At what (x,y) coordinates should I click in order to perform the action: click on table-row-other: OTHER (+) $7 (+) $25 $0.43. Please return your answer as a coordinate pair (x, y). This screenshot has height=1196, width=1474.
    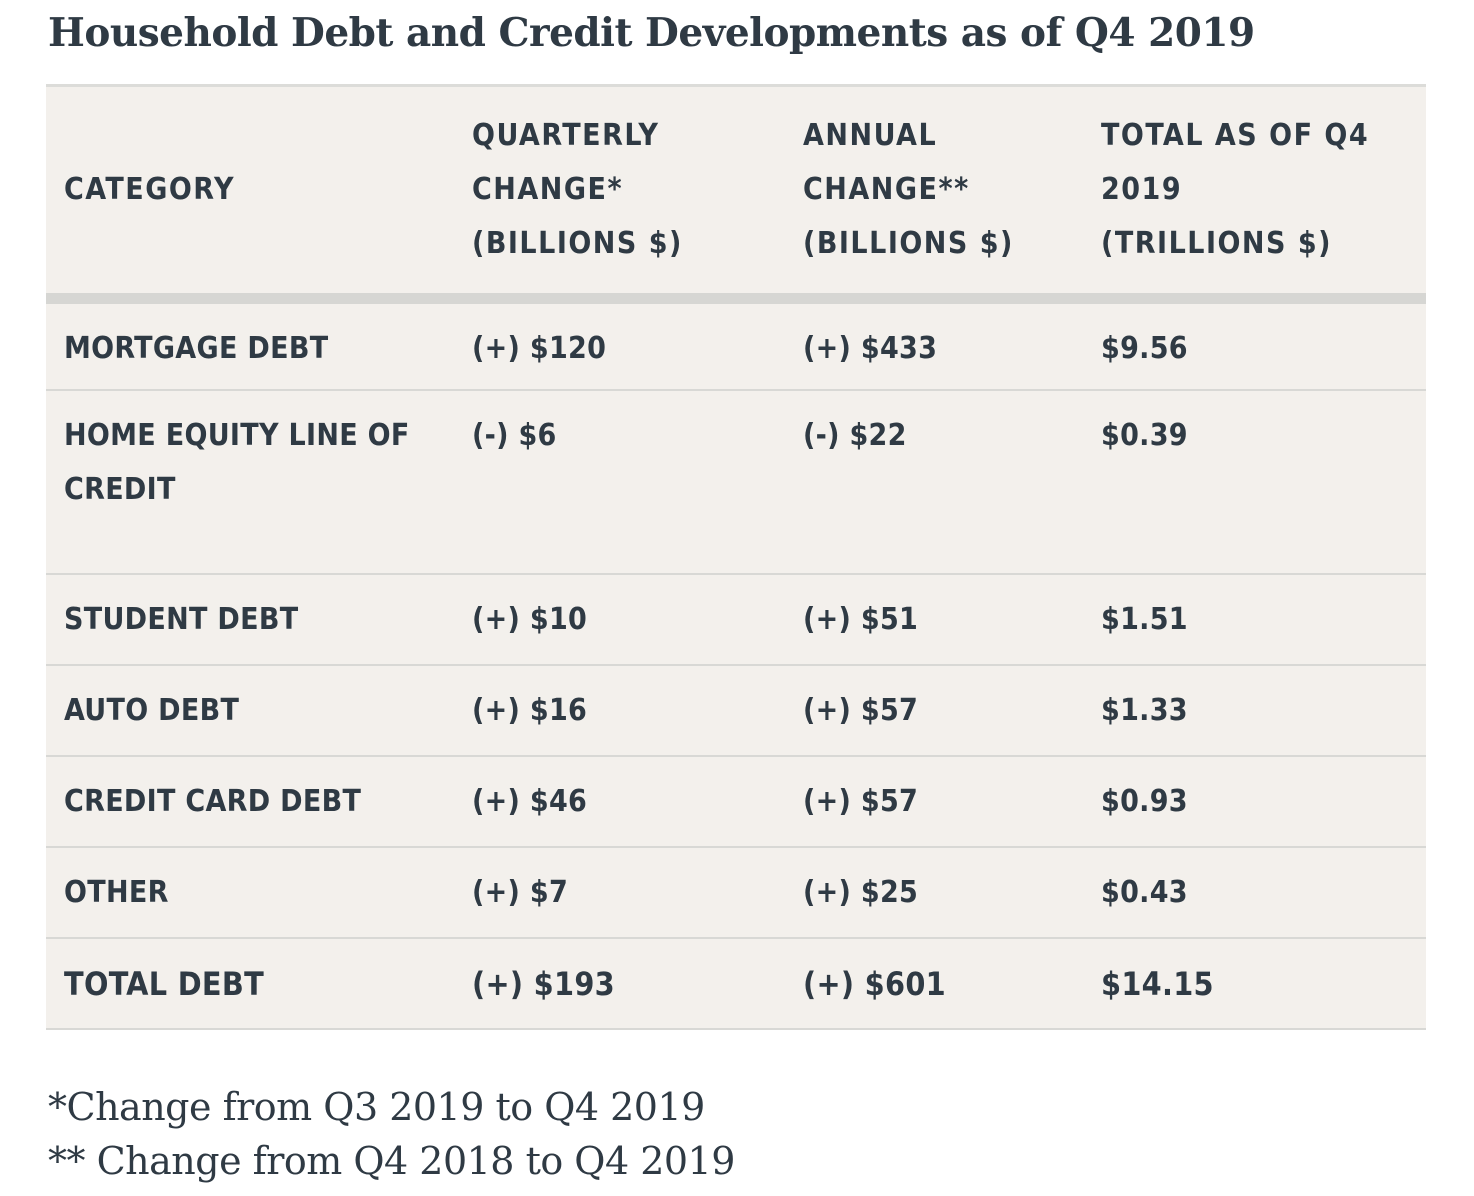
    Looking at the image, I should click on (736, 892).